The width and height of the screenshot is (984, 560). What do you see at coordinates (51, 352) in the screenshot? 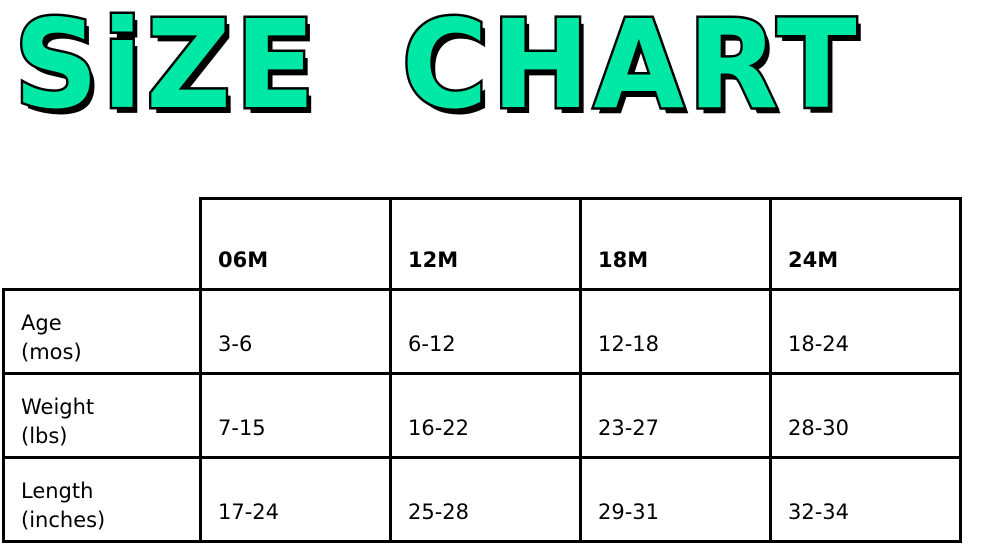
I see `row-label-unit: (mos)` at bounding box center [51, 352].